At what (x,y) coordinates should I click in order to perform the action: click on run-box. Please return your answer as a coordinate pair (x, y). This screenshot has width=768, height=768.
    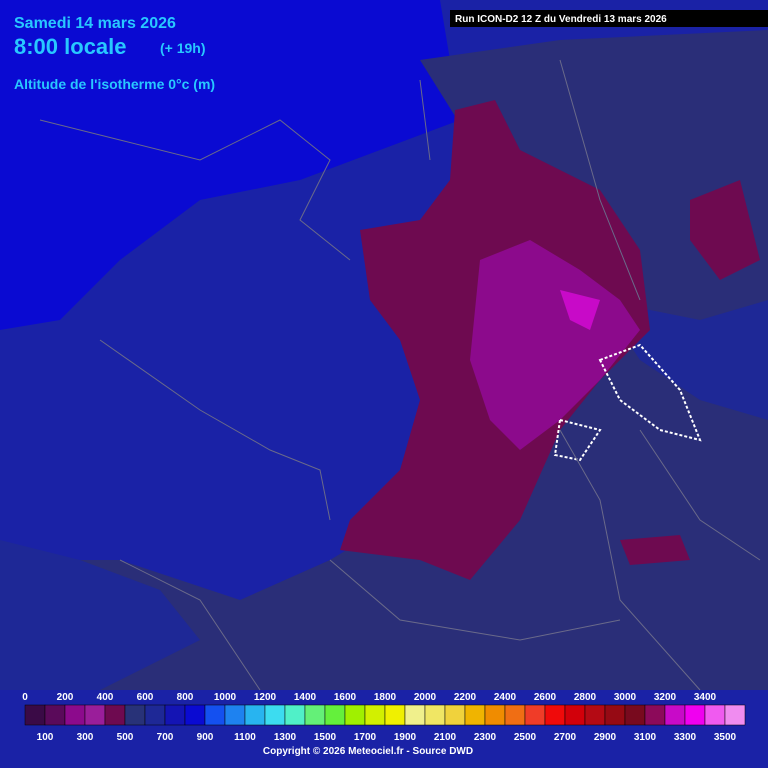
    Looking at the image, I should click on (609, 18).